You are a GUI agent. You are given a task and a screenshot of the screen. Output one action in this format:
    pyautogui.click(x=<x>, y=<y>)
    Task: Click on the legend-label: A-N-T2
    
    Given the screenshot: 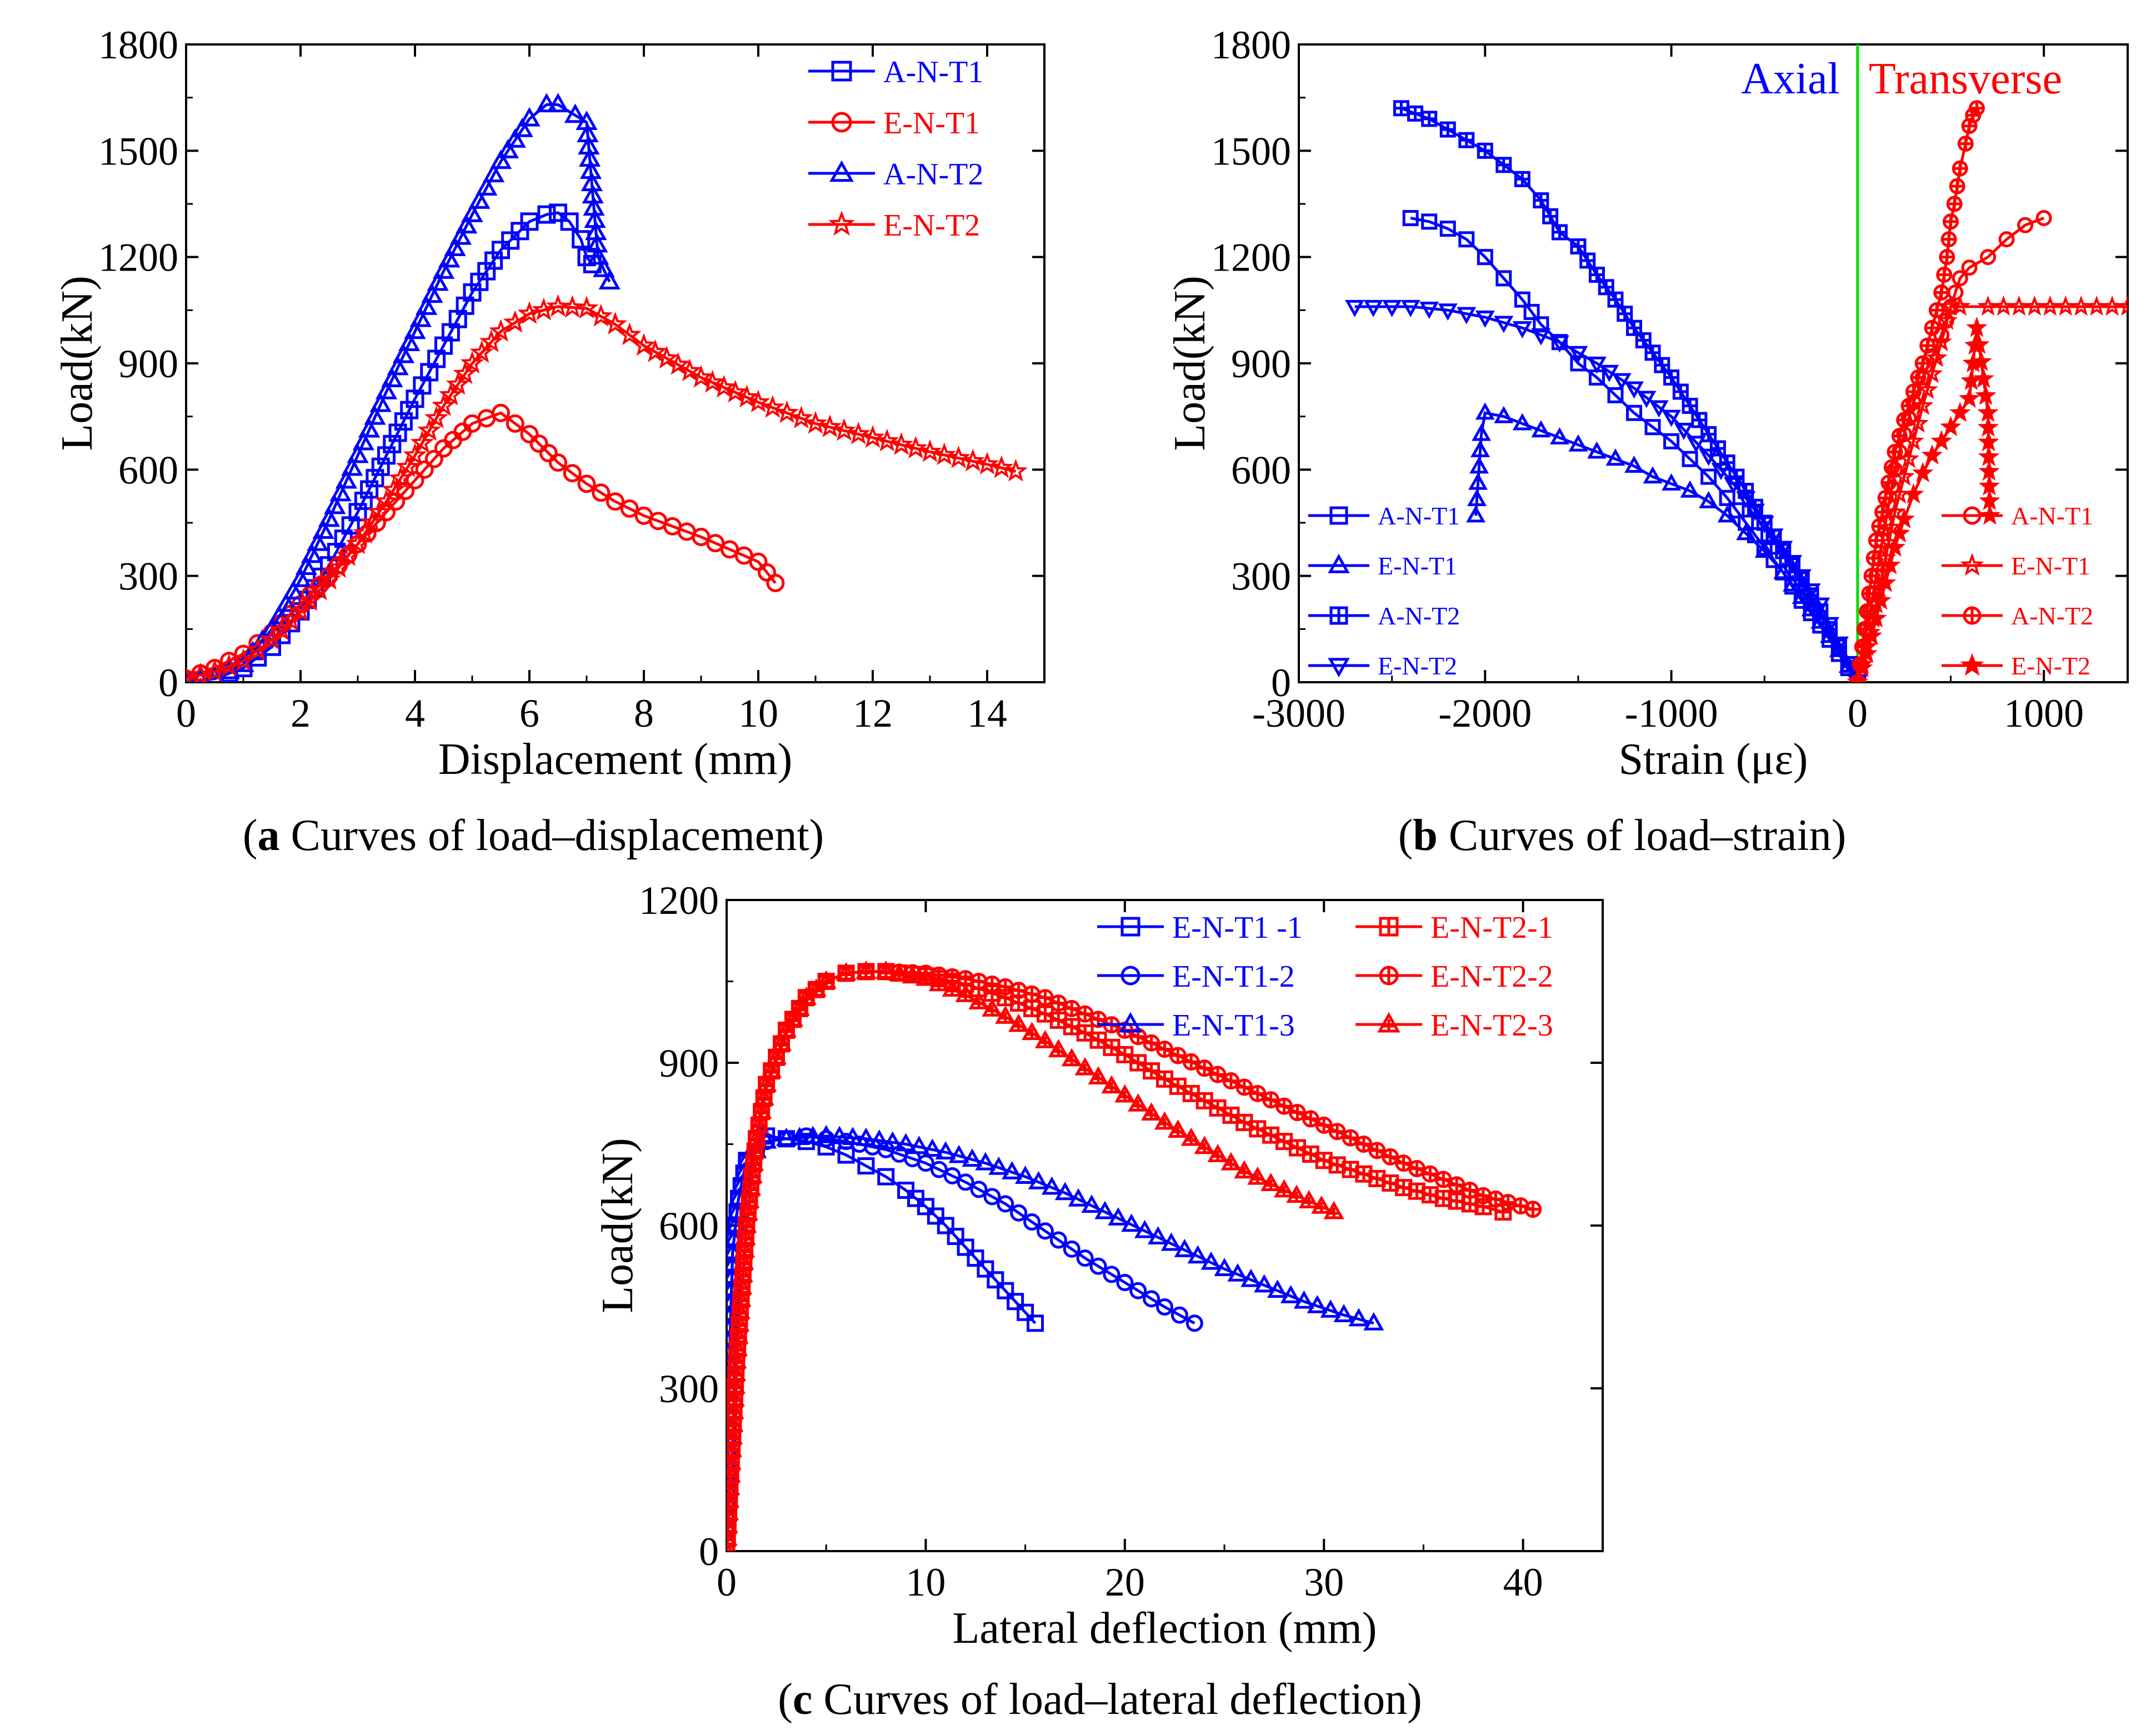 What is the action you would take?
    pyautogui.click(x=1419, y=616)
    